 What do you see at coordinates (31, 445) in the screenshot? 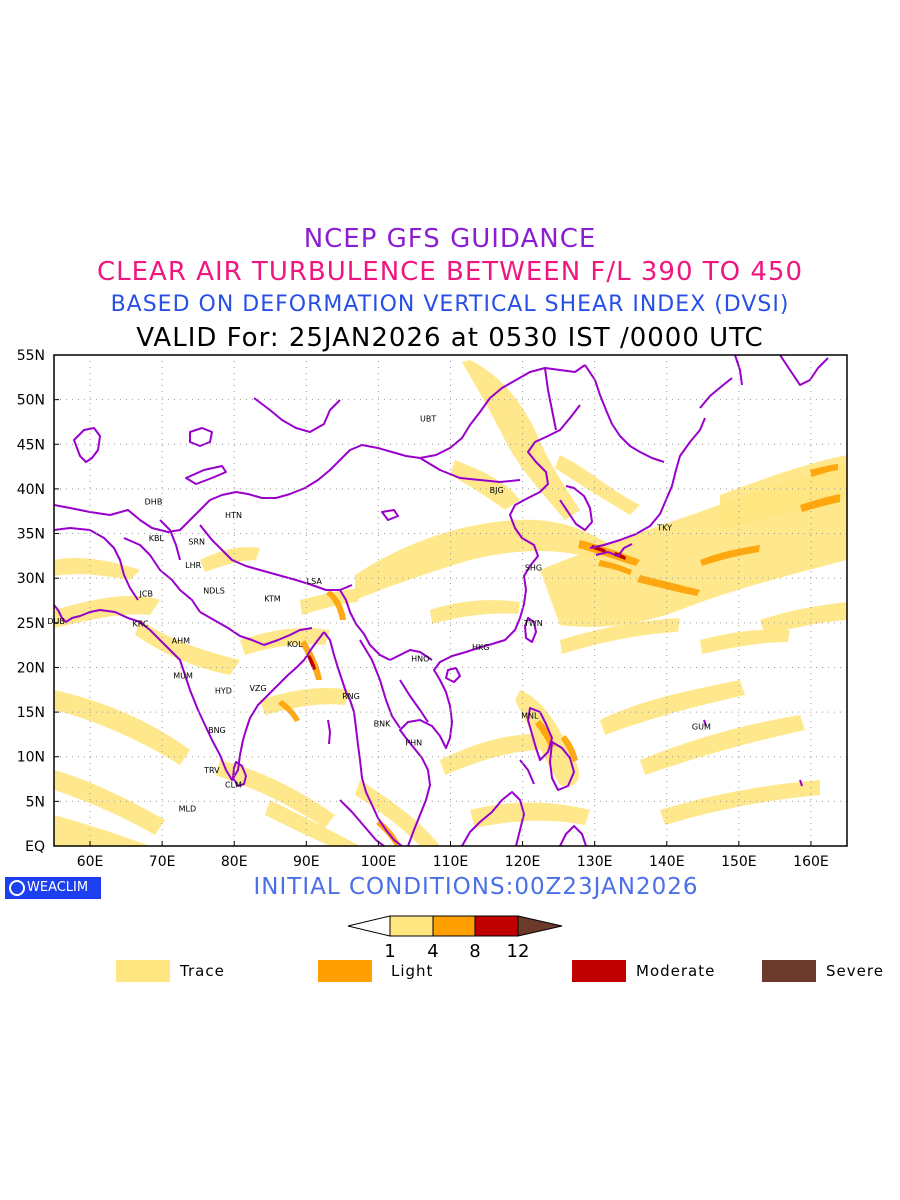
I see `lat-tick-label: 45N` at bounding box center [31, 445].